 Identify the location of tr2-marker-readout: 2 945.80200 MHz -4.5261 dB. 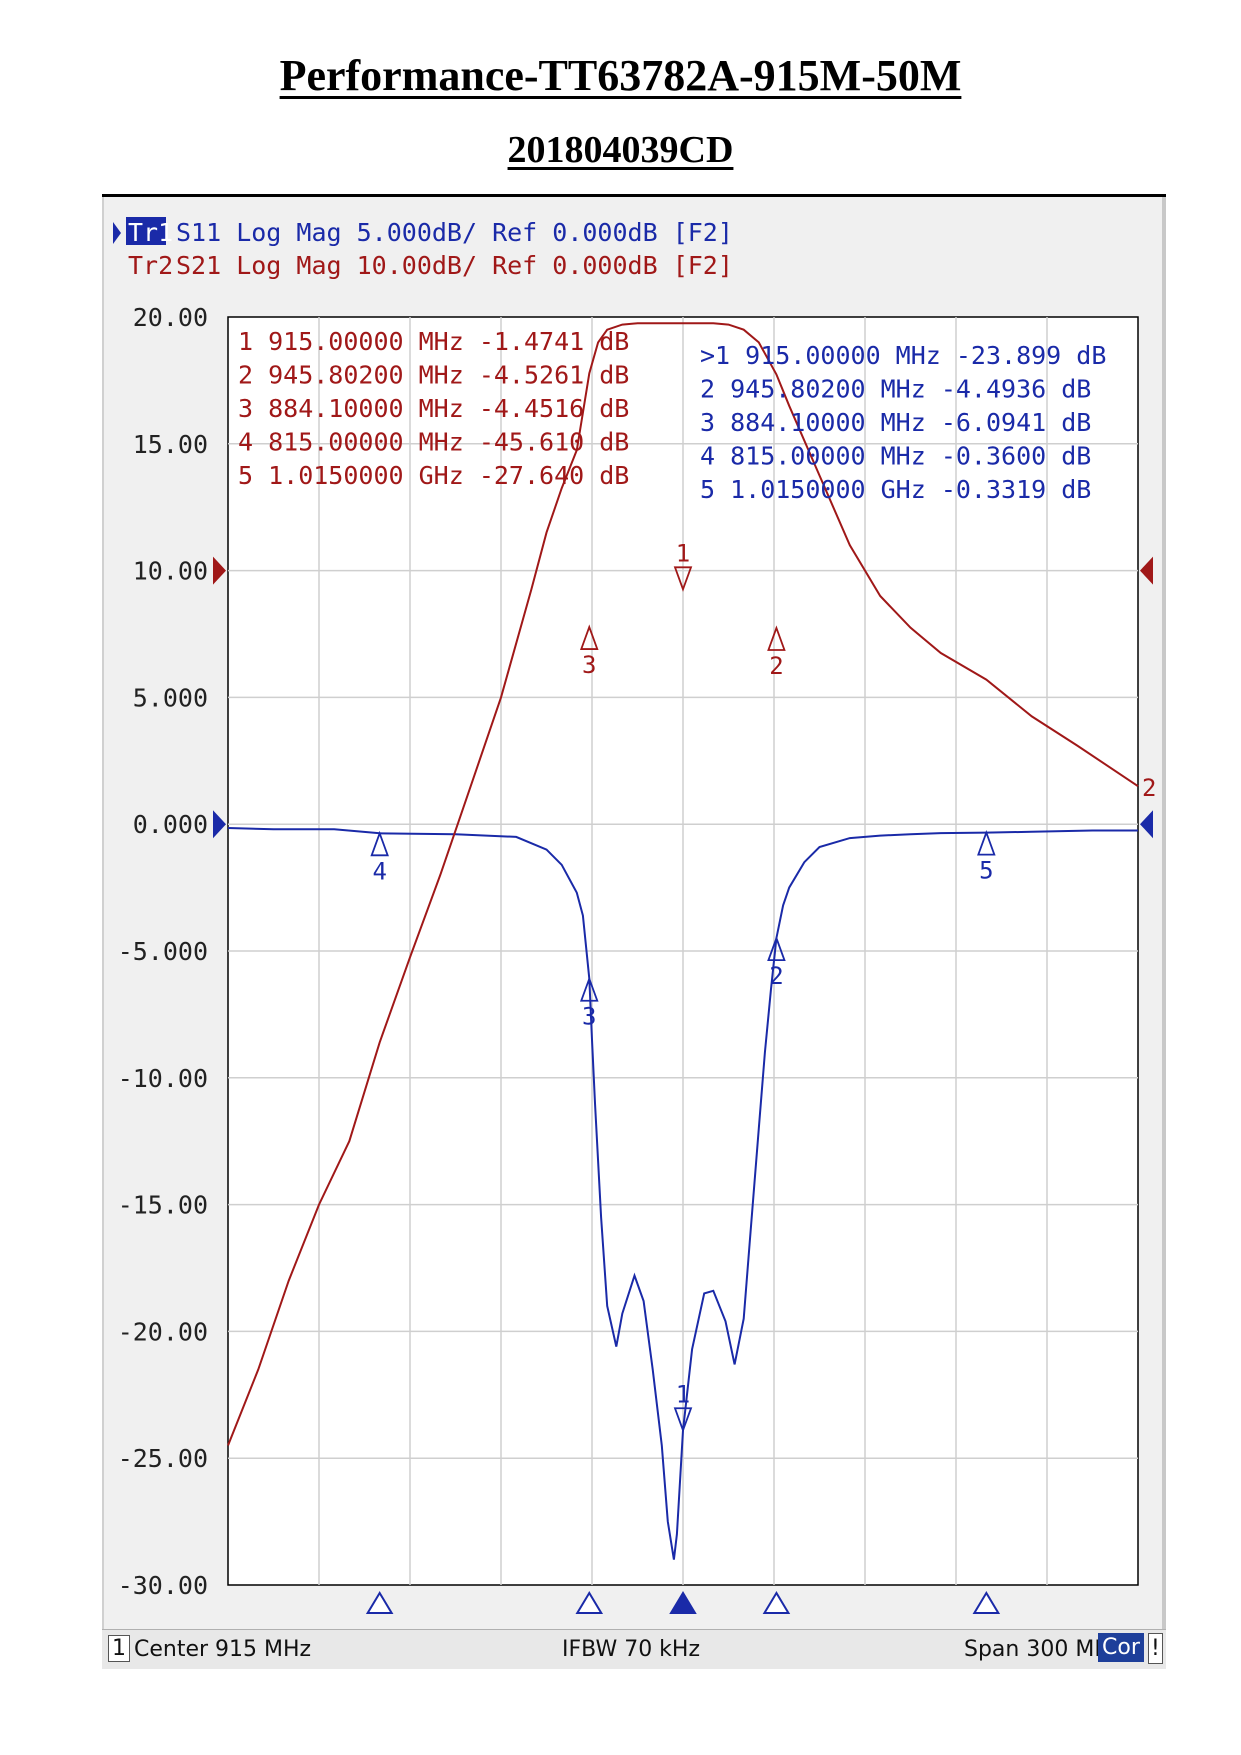
(433, 375).